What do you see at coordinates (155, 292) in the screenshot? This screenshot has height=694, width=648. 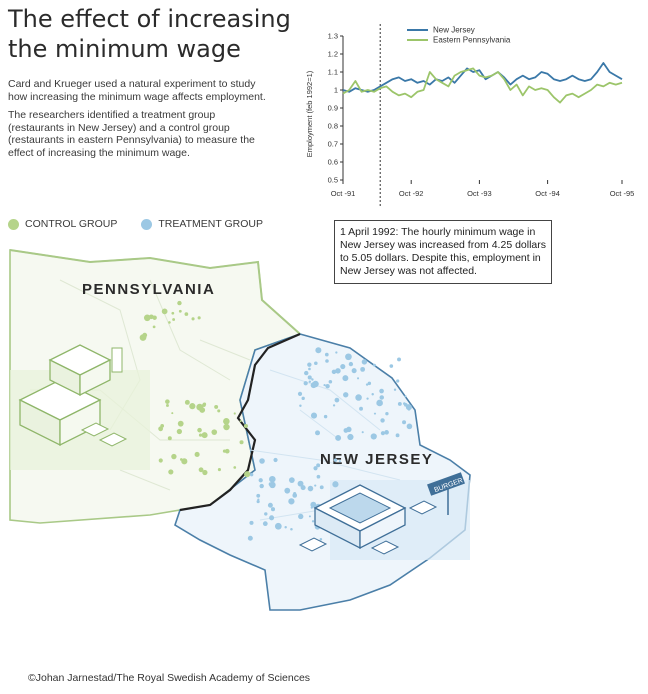 I see `pa-border-line` at bounding box center [155, 292].